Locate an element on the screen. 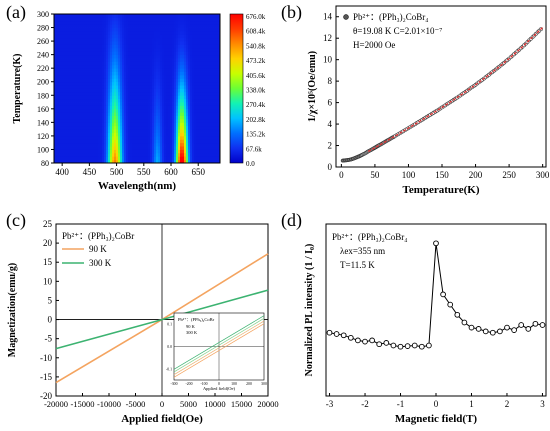 The height and width of the screenshot is (431, 550). colorbar-label: 405.6k is located at coordinates (256, 76).